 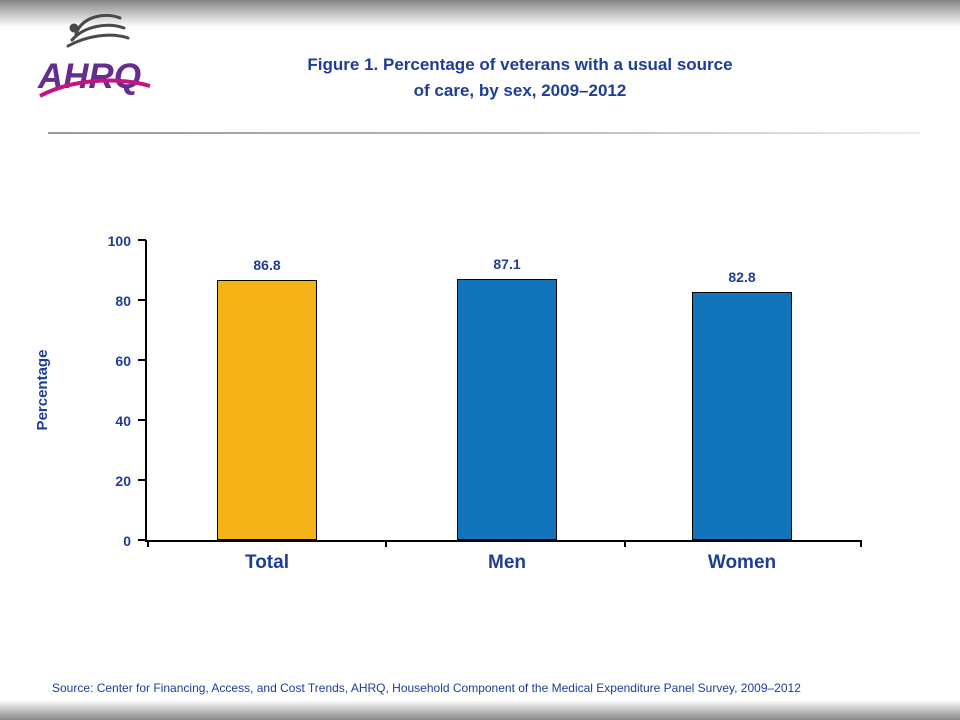 I want to click on bar-value-men: 87.1, so click(x=507, y=263).